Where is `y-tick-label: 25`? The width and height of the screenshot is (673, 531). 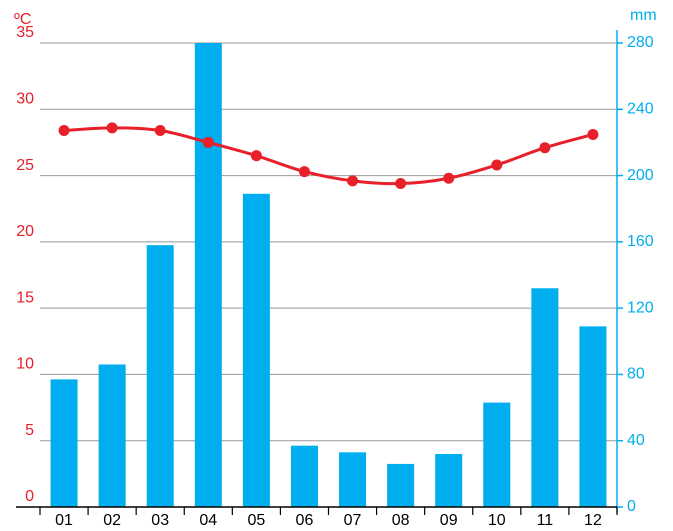 y-tick-label: 25 is located at coordinates (25, 165).